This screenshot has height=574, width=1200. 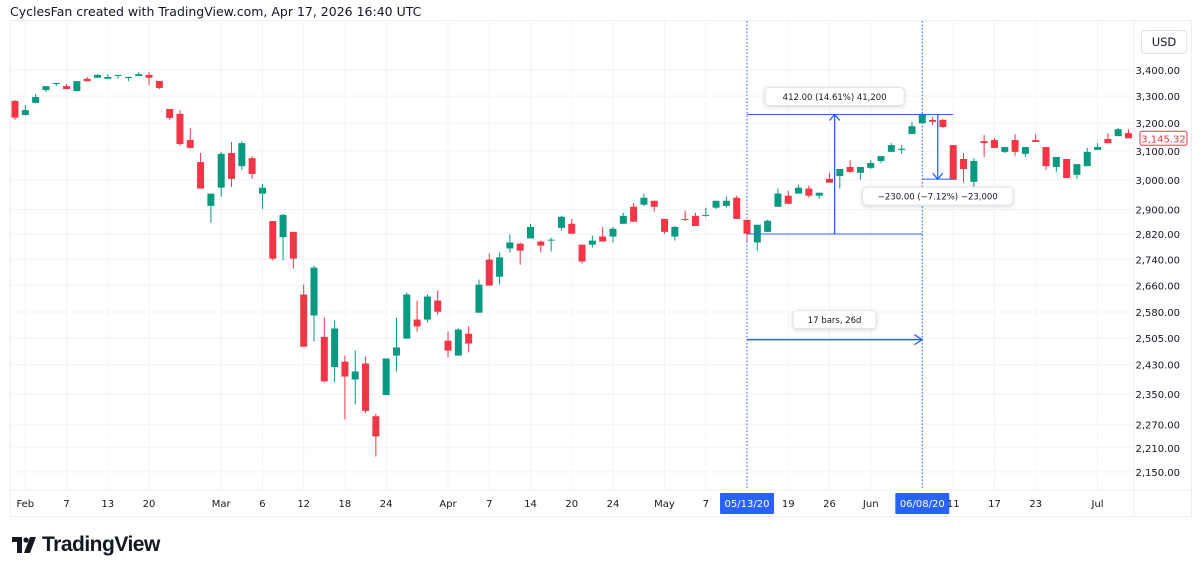 I want to click on x-tick-label: 26, so click(x=829, y=504).